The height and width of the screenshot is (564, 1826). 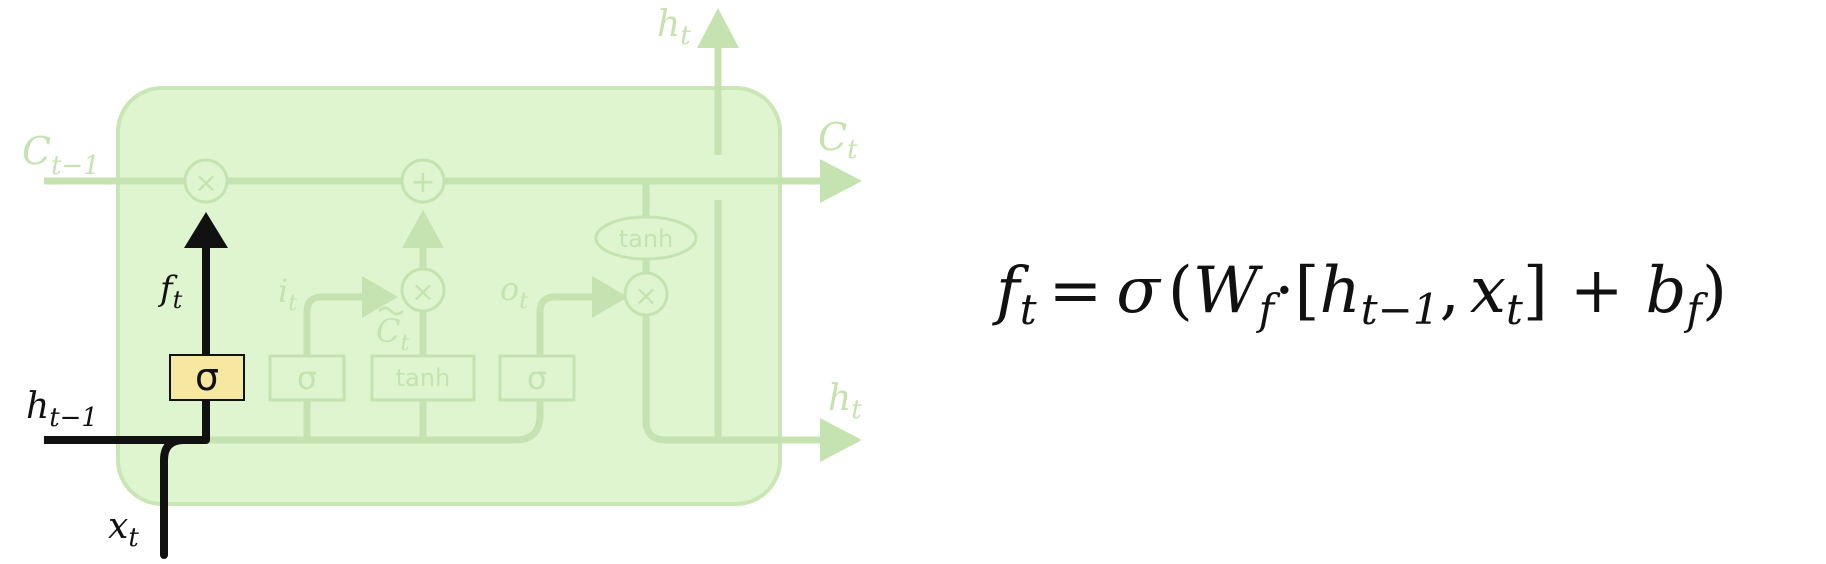 I want to click on tanh-output-label: tanh, so click(x=646, y=239).